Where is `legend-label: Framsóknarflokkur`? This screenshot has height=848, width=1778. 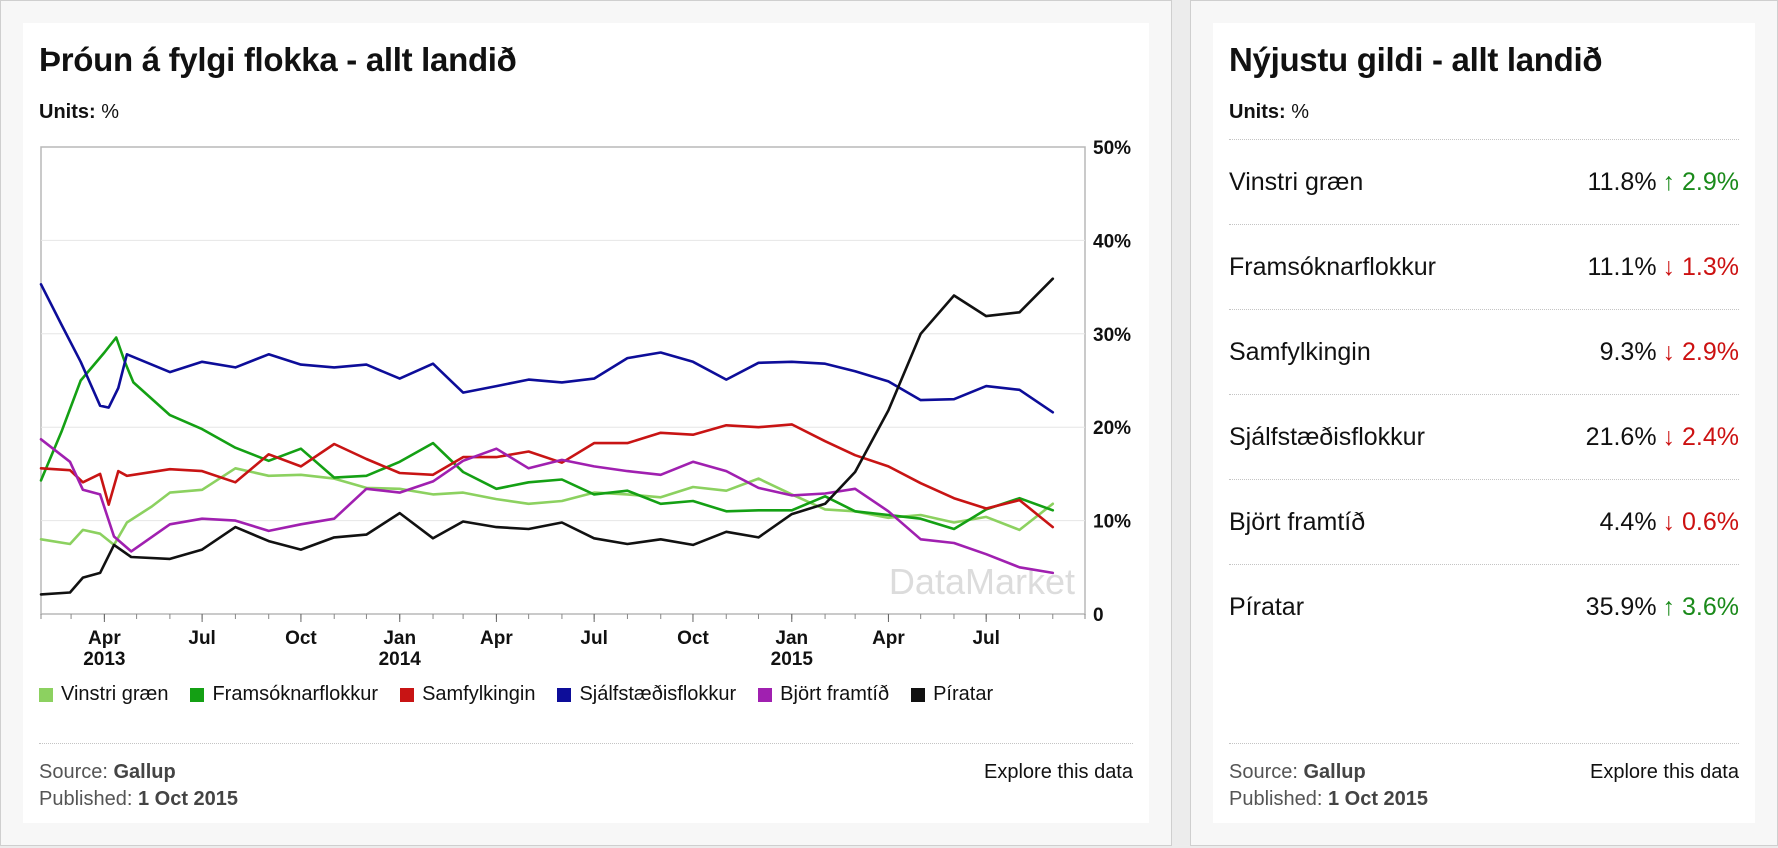
legend-label: Framsóknarflokkur is located at coordinates (295, 694).